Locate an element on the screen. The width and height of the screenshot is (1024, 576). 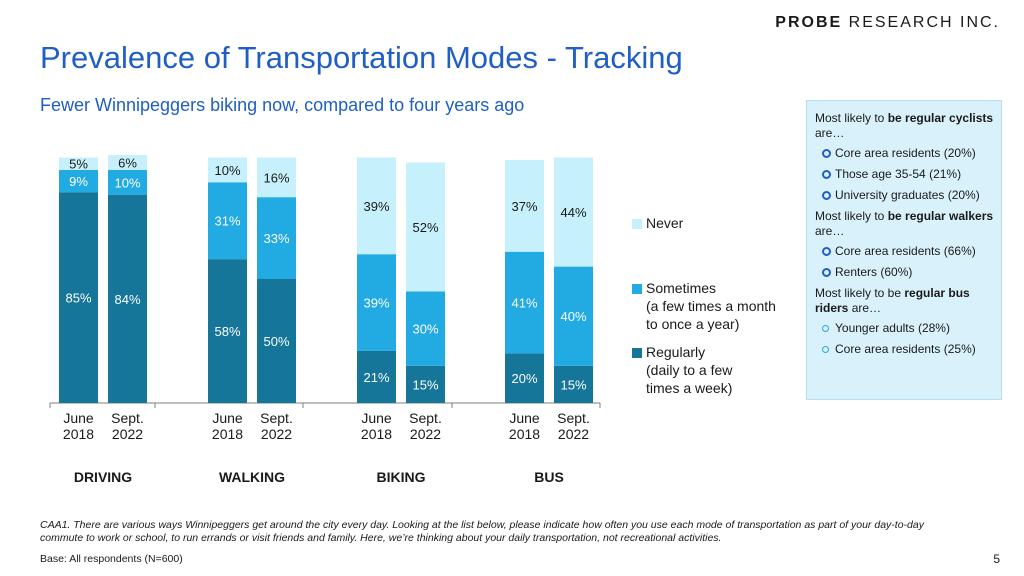
walkers-item-text: Core area residents (66%) is located at coordinates (905, 251).